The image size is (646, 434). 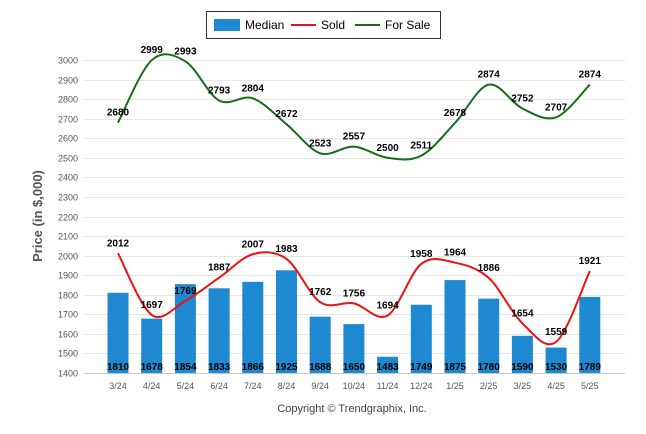 What do you see at coordinates (320, 143) in the screenshot?
I see `for-sale-value-label: 2523` at bounding box center [320, 143].